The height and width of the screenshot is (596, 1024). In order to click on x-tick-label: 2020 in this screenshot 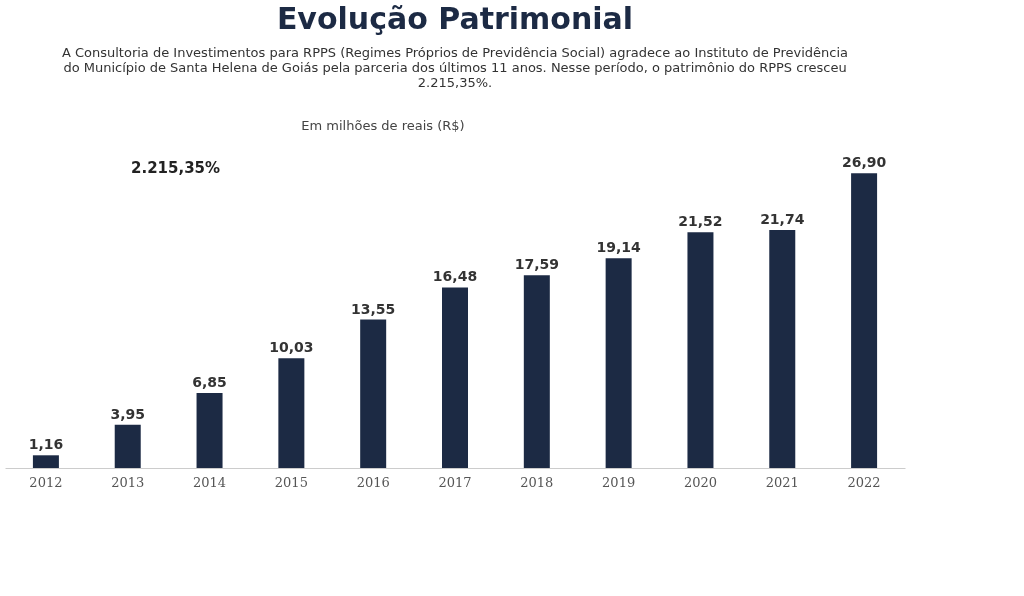, I will do `click(700, 482)`.